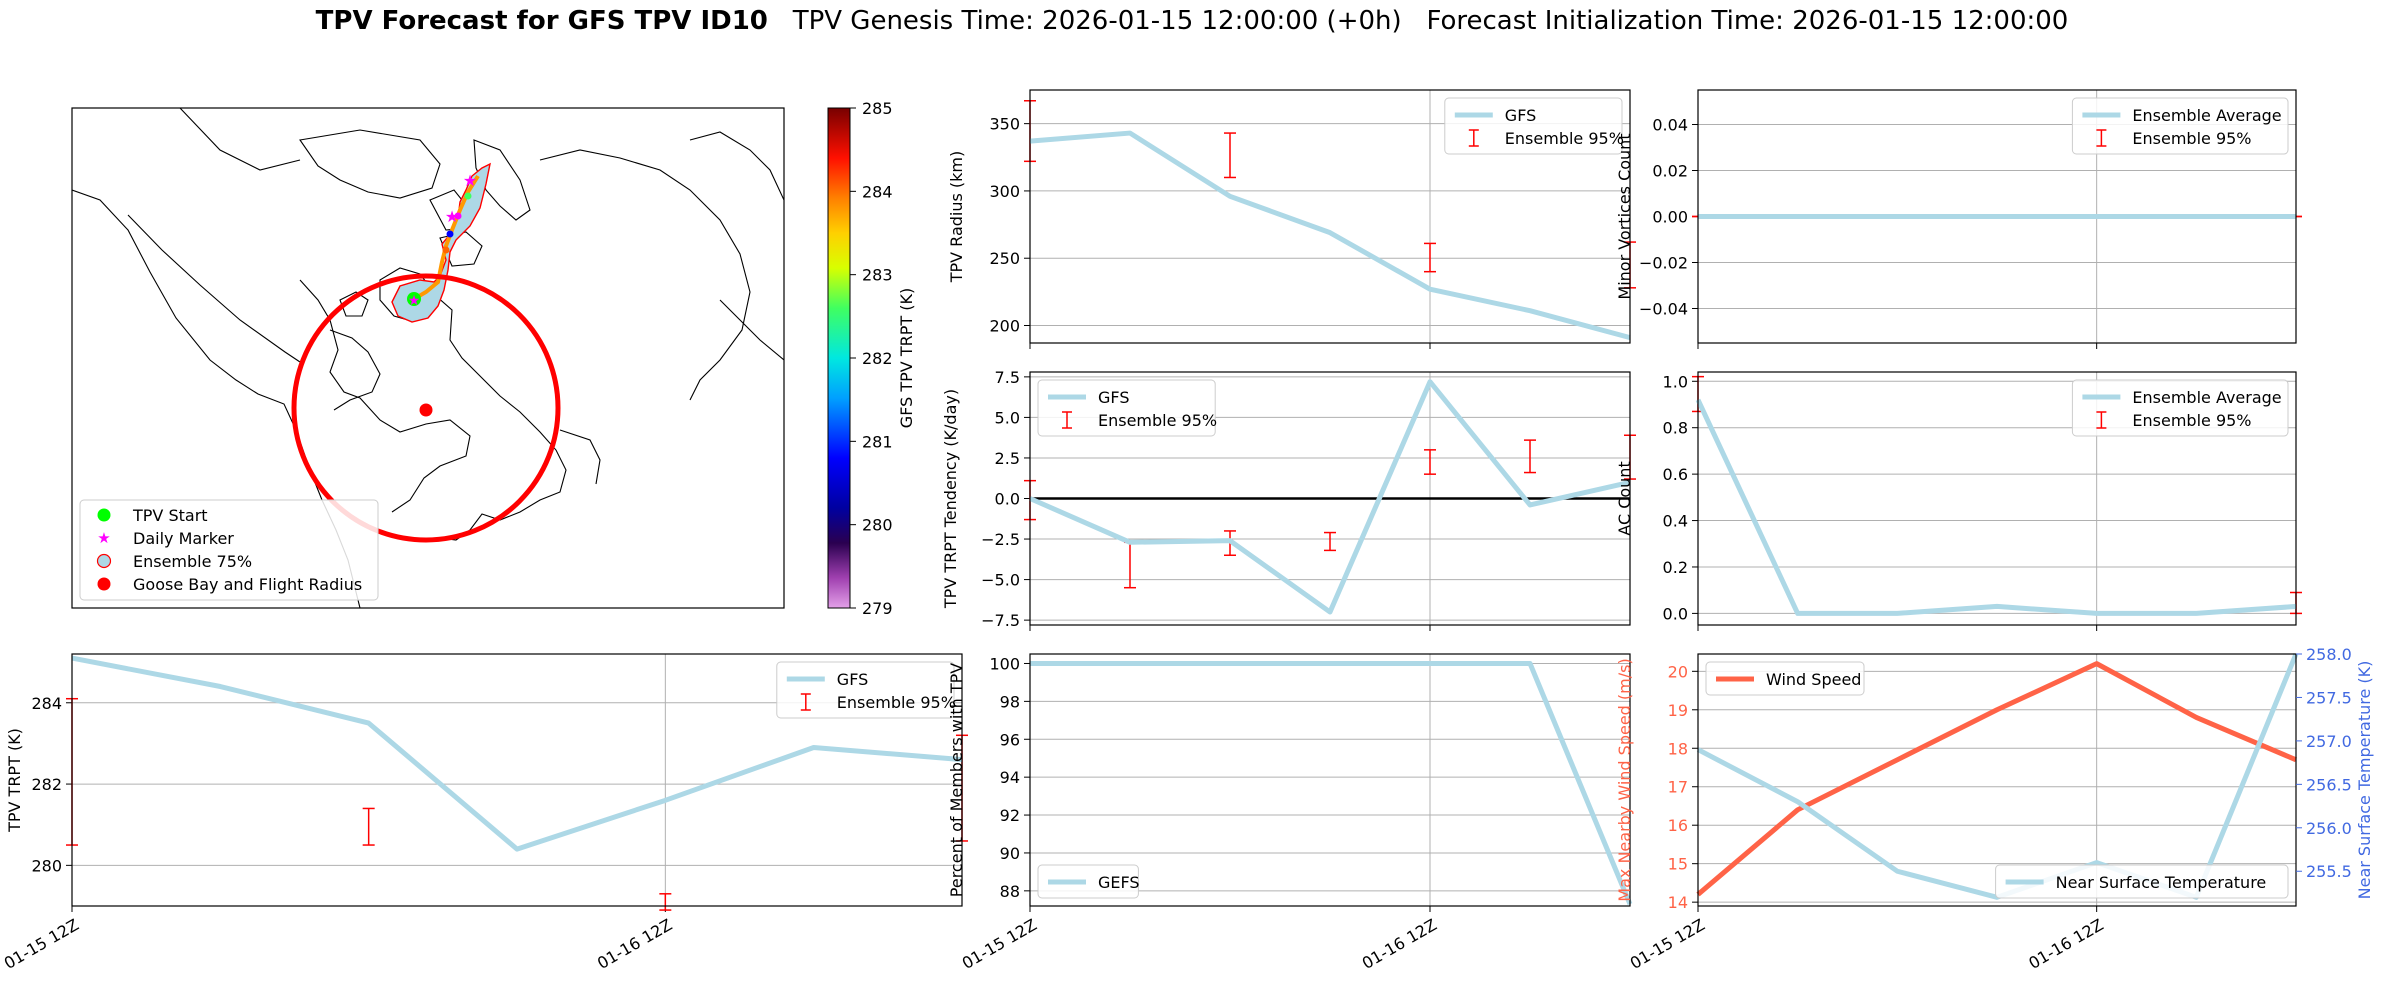 The image size is (2384, 982). I want to click on legend-goose-bay: Goose Bay and Flight Radius, so click(247, 584).